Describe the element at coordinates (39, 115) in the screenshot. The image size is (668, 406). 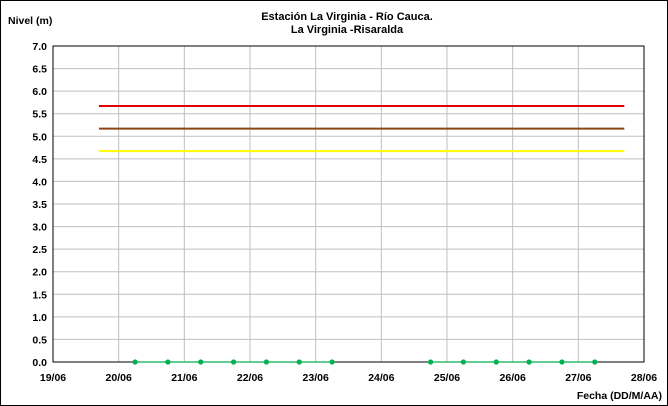
I see `y-tick-label: 5.5` at that location.